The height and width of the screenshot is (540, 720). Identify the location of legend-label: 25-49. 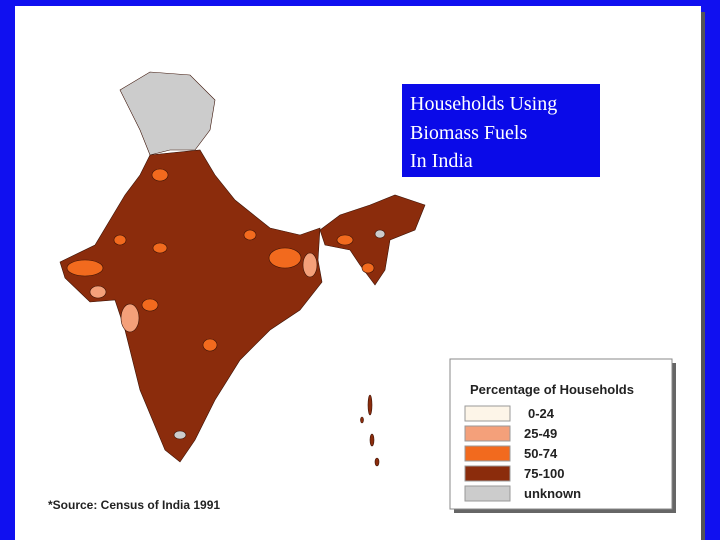
(540, 433).